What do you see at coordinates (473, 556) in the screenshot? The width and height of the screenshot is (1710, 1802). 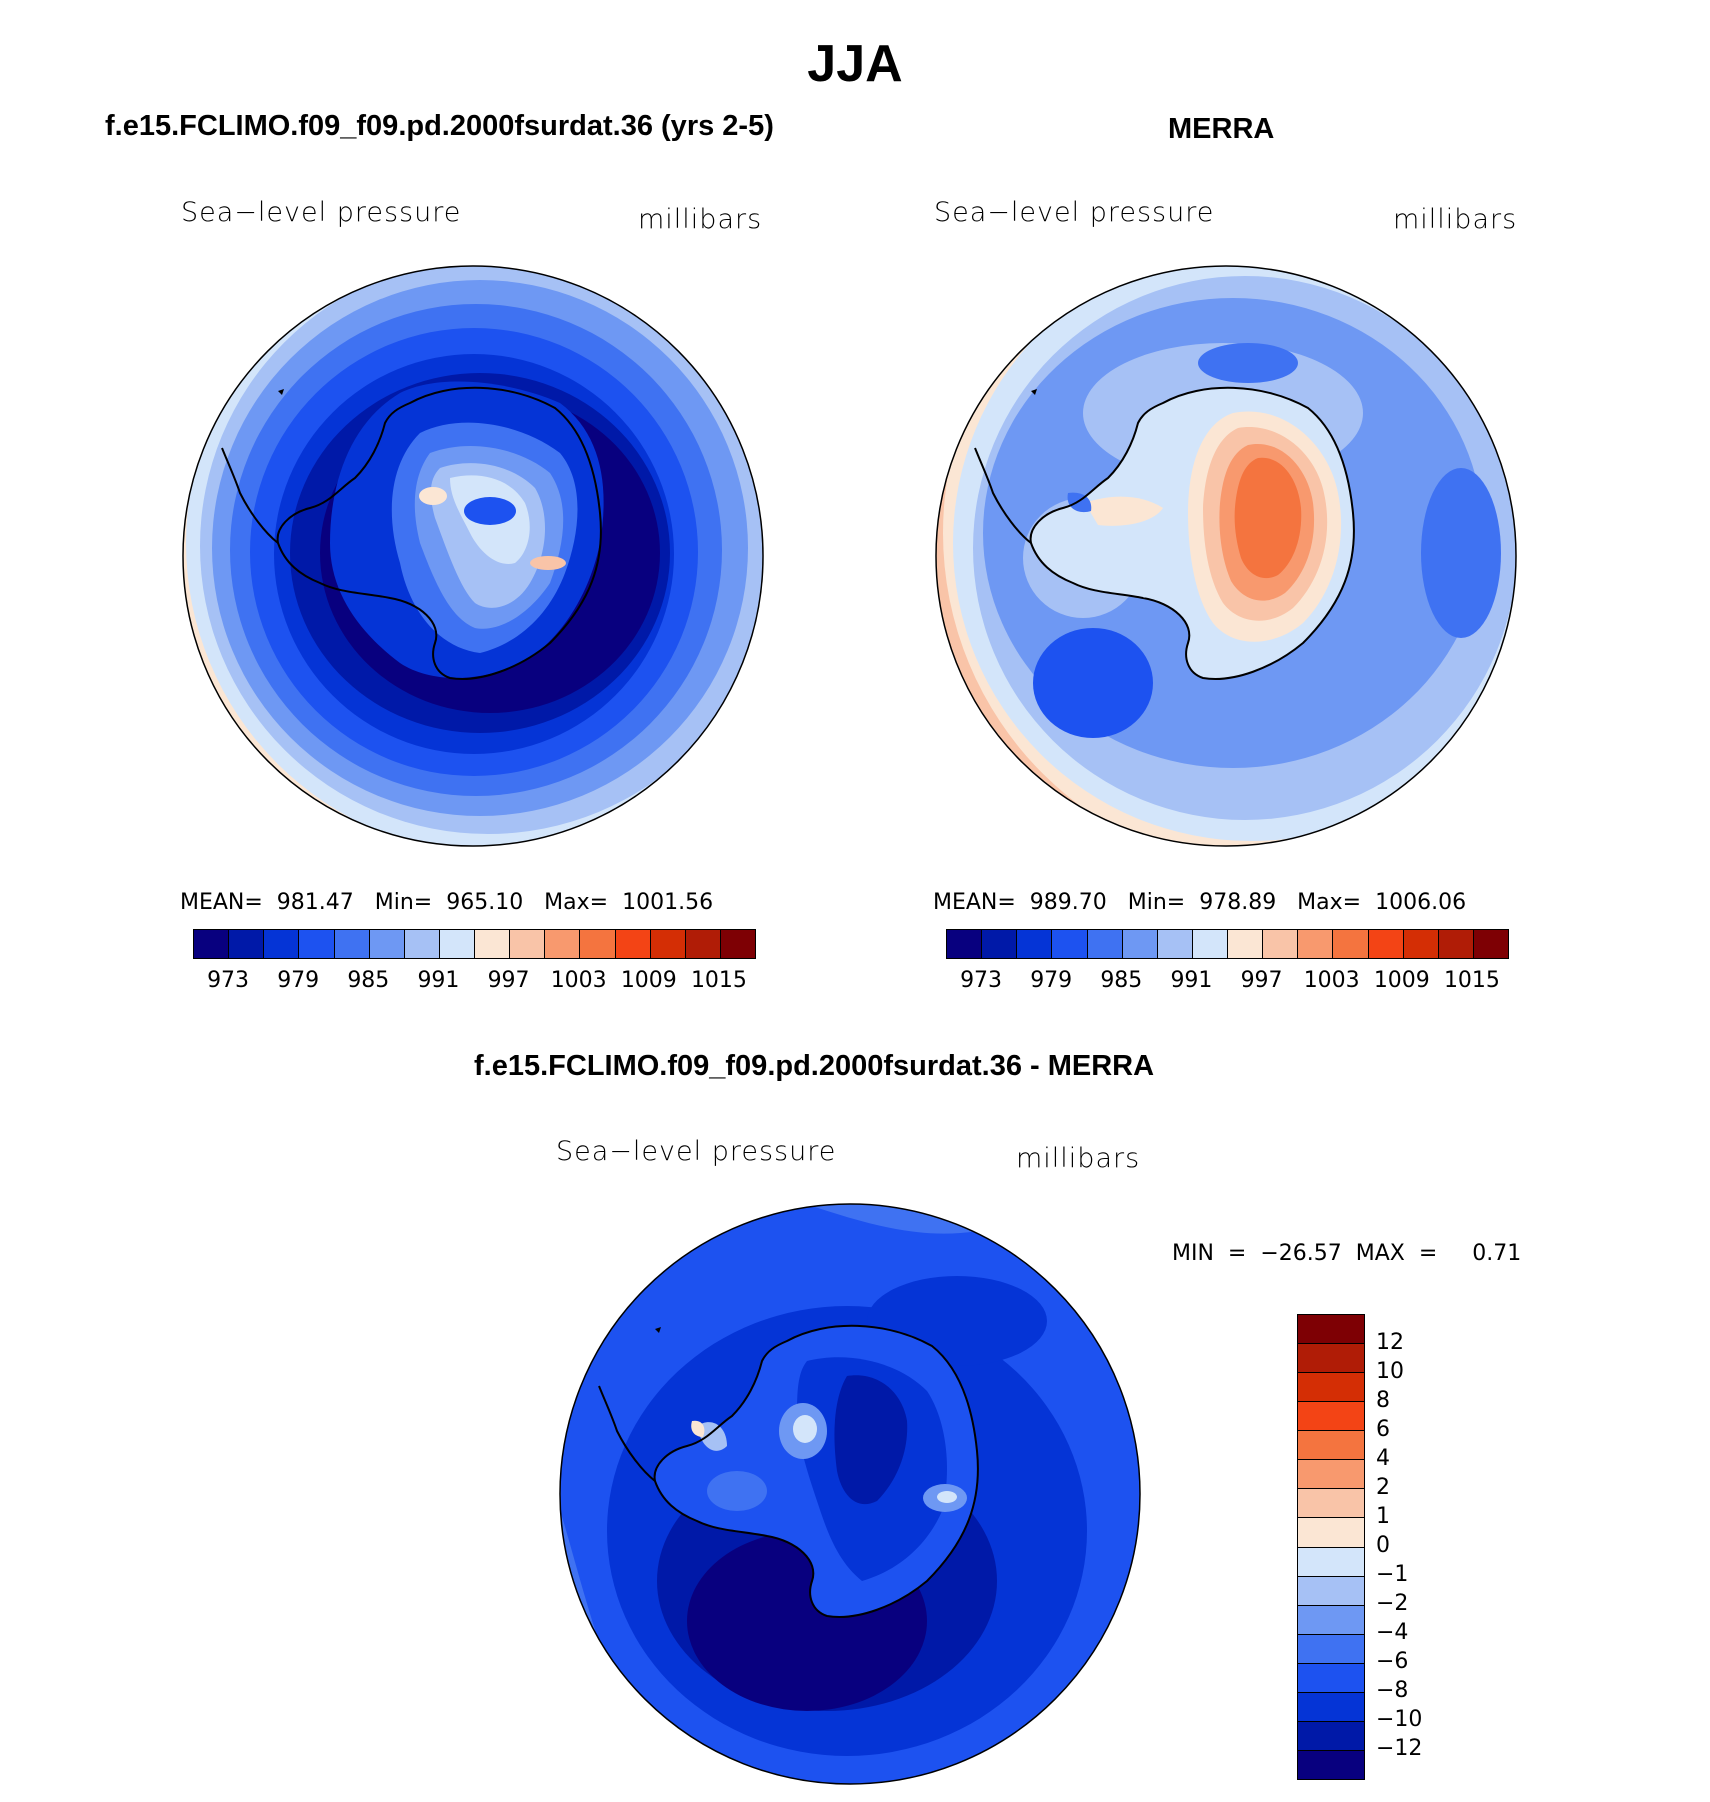 I see `panel-1-polar-map` at bounding box center [473, 556].